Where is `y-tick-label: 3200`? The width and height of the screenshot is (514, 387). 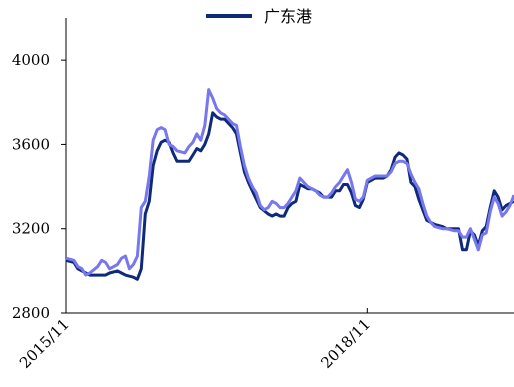 y-tick-label: 3200 is located at coordinates (31, 229).